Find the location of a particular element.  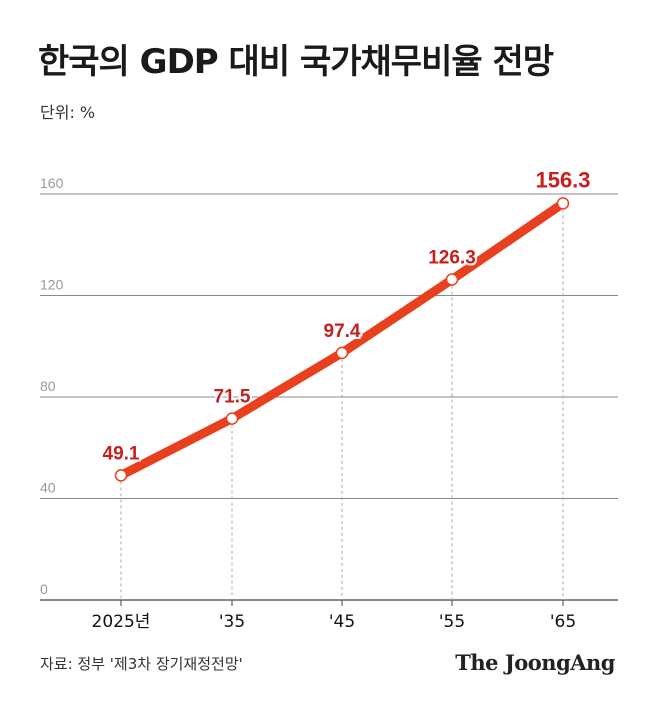

data-label: 126.3 is located at coordinates (452, 258).